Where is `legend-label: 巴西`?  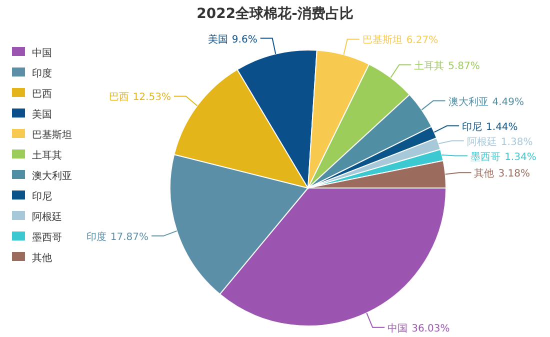
legend-label: 巴西 is located at coordinates (42, 94).